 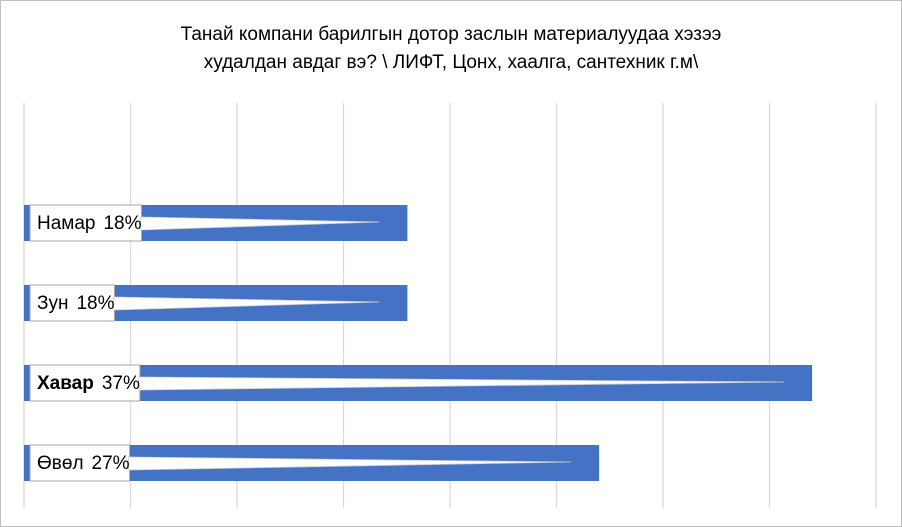 What do you see at coordinates (121, 383) in the screenshot?
I see `value-label: 37%` at bounding box center [121, 383].